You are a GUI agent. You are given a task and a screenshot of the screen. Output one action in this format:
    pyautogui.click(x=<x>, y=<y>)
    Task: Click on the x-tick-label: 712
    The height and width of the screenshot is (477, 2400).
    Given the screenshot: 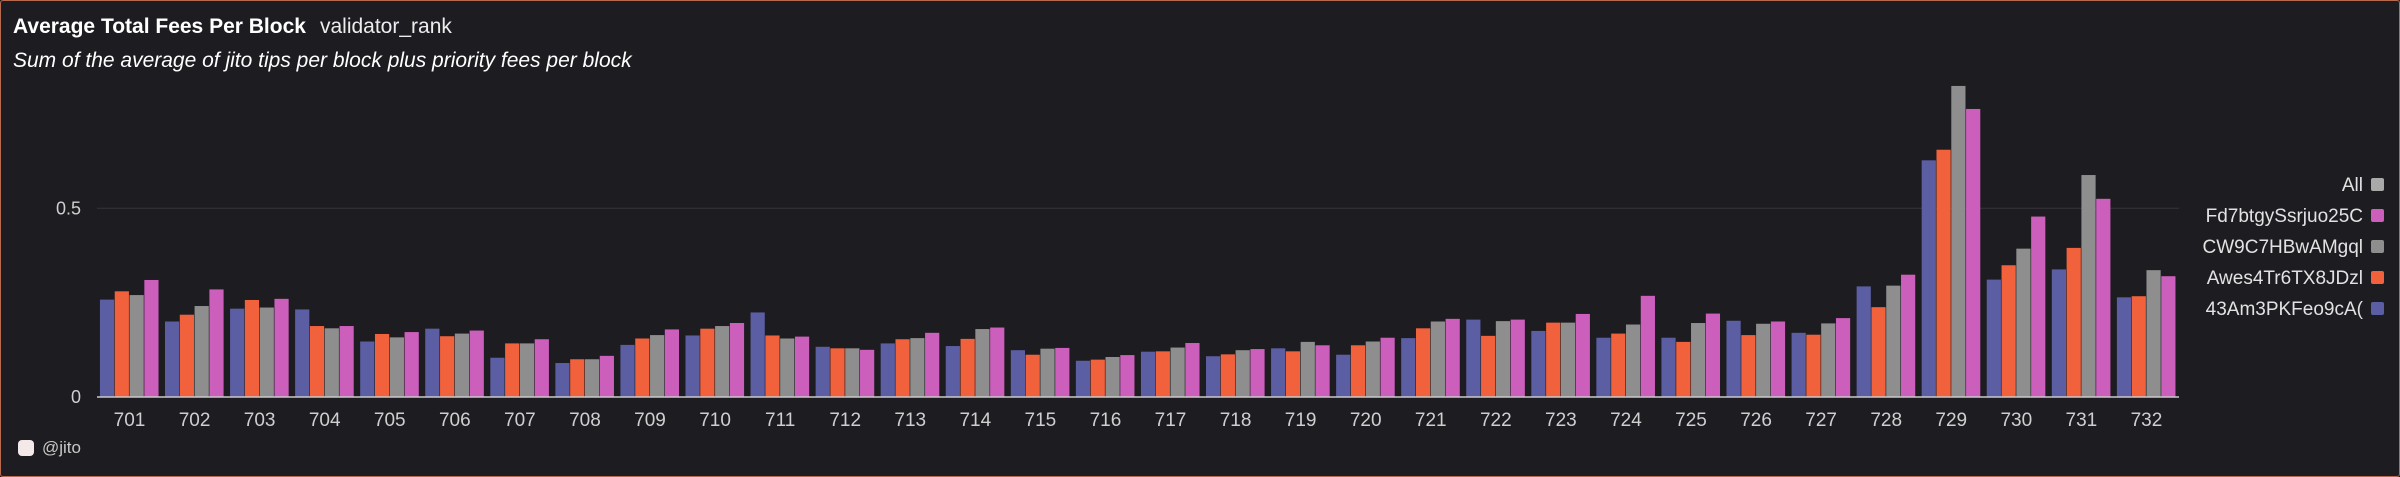 What is the action you would take?
    pyautogui.click(x=845, y=420)
    